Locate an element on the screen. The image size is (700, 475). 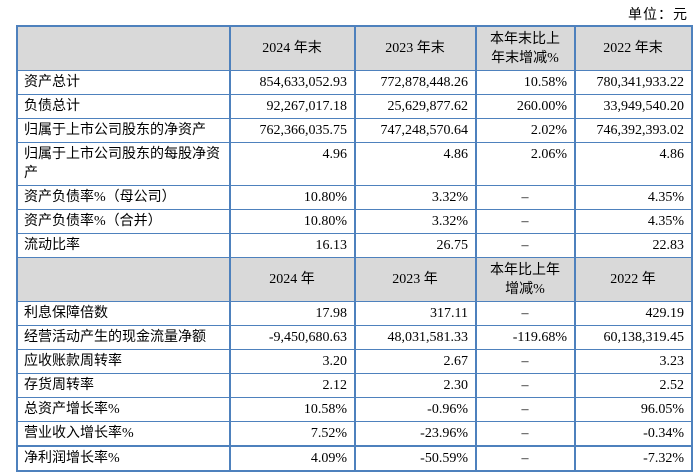
value-cell: 22.83 is located at coordinates (633, 245).